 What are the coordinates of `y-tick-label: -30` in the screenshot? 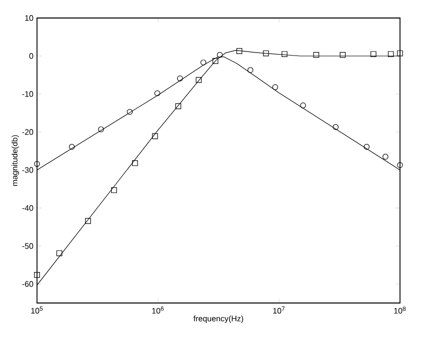 It's located at (28, 170).